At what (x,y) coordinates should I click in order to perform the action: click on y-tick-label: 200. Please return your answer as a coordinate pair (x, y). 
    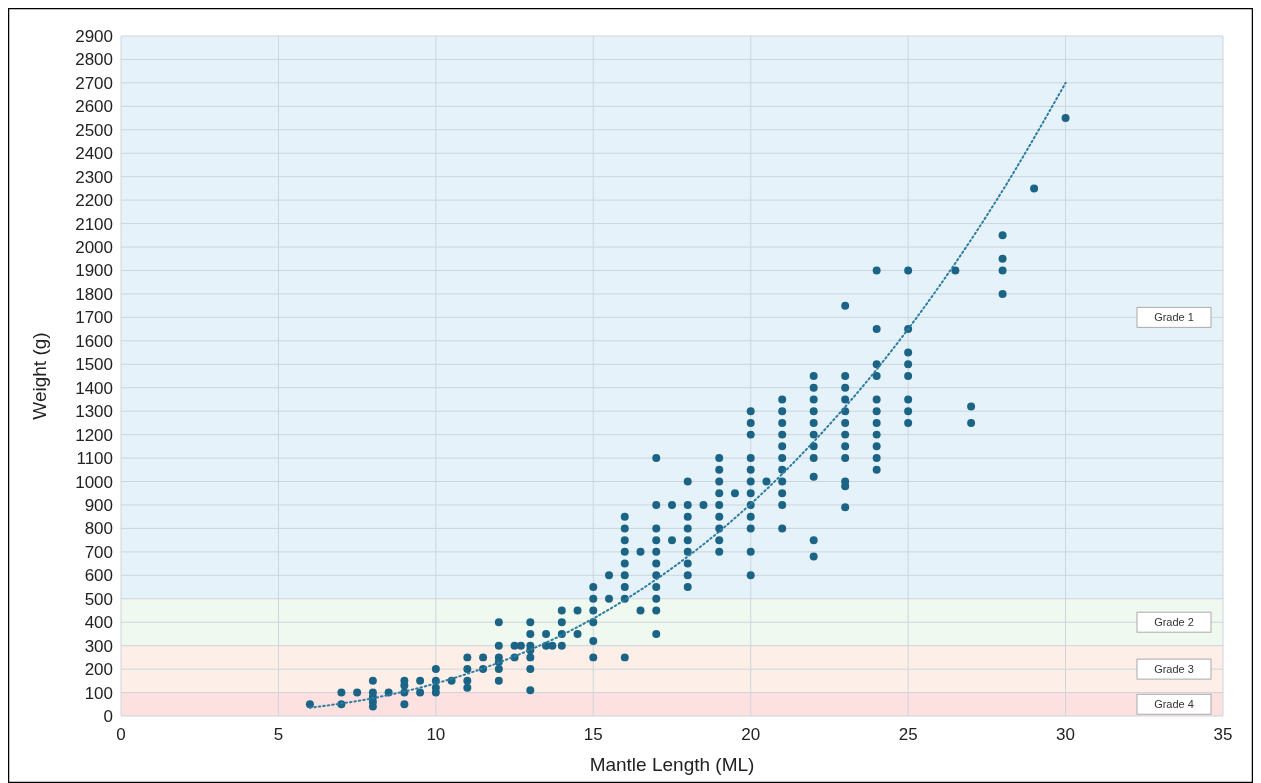
    Looking at the image, I should click on (98, 670).